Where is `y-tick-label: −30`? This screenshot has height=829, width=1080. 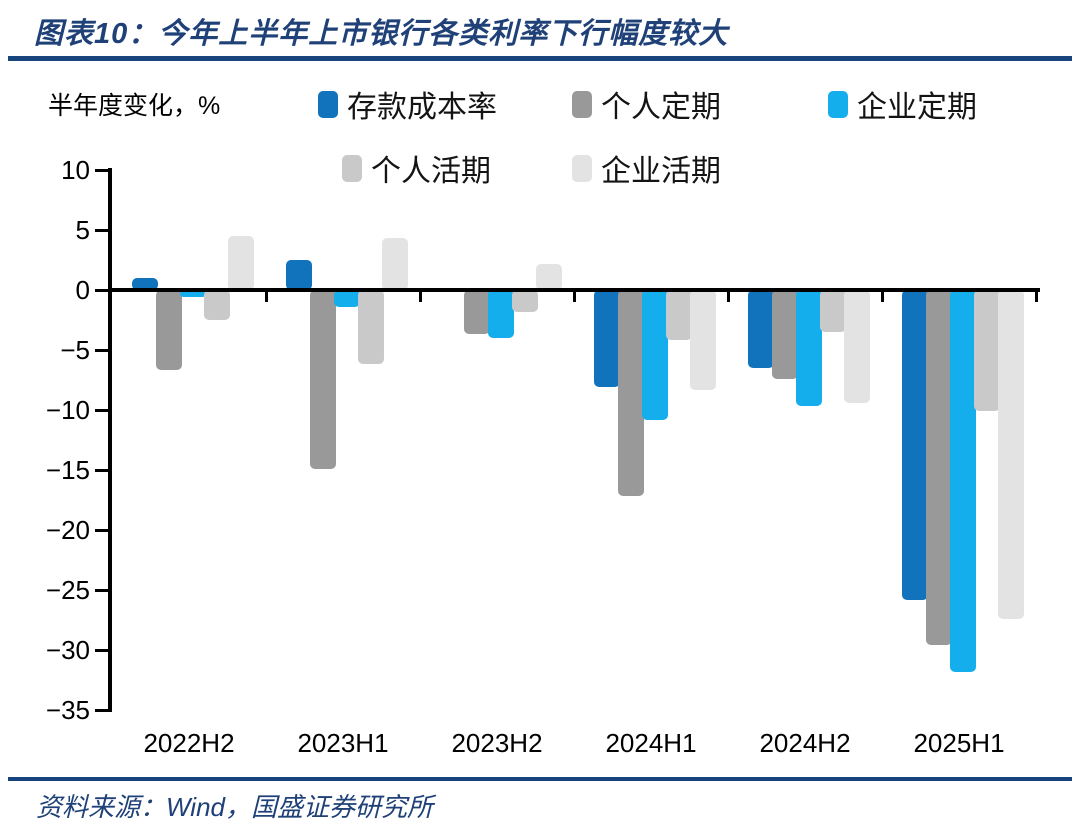
y-tick-label: −30 is located at coordinates (67, 650).